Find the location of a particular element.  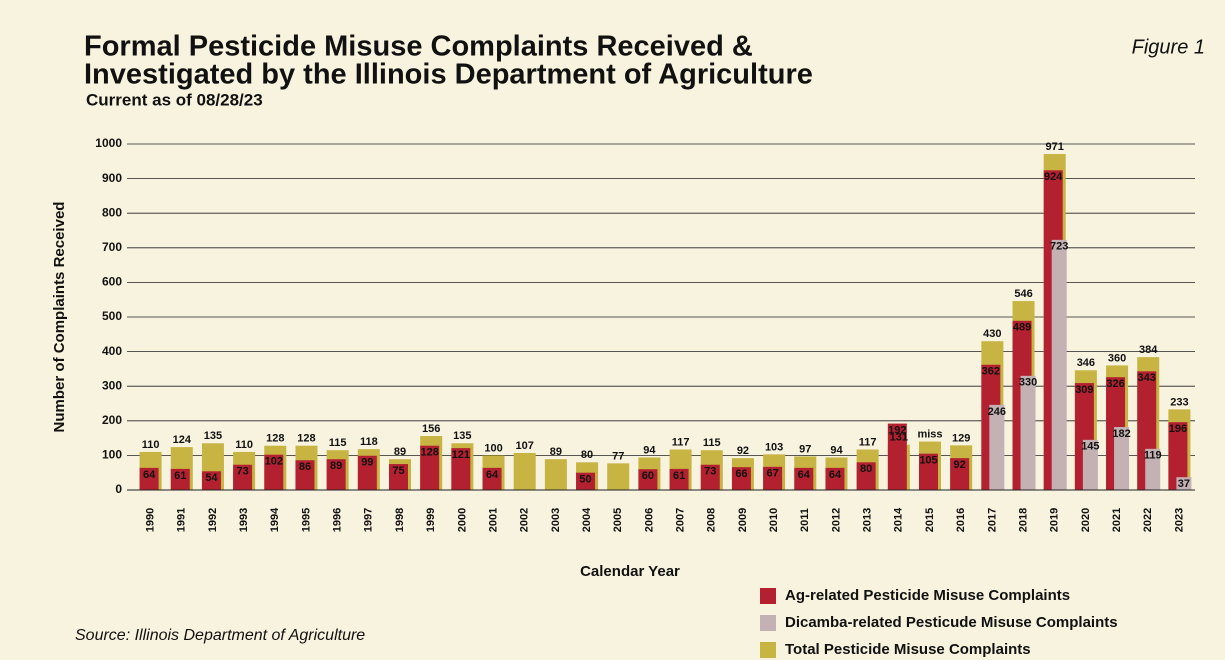

y-tick-label: 500 is located at coordinates (112, 316).